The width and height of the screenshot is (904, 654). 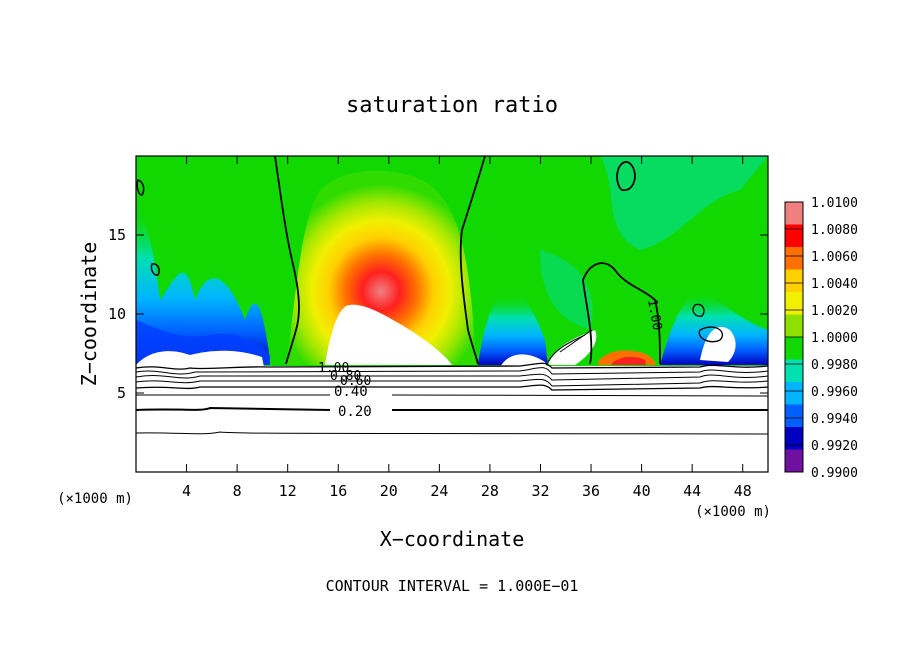 I want to click on x-tick-label: 40, so click(x=642, y=491).